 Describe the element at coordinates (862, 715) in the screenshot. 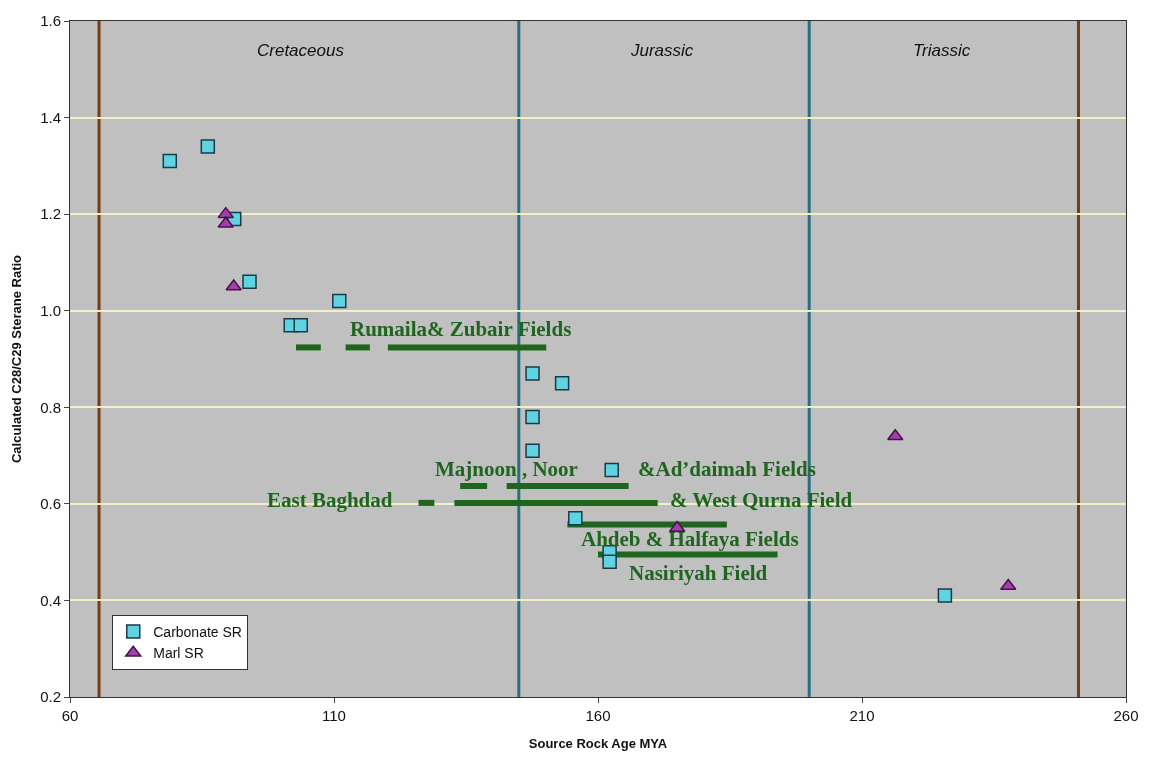

I see `x-tick-label: 210` at that location.